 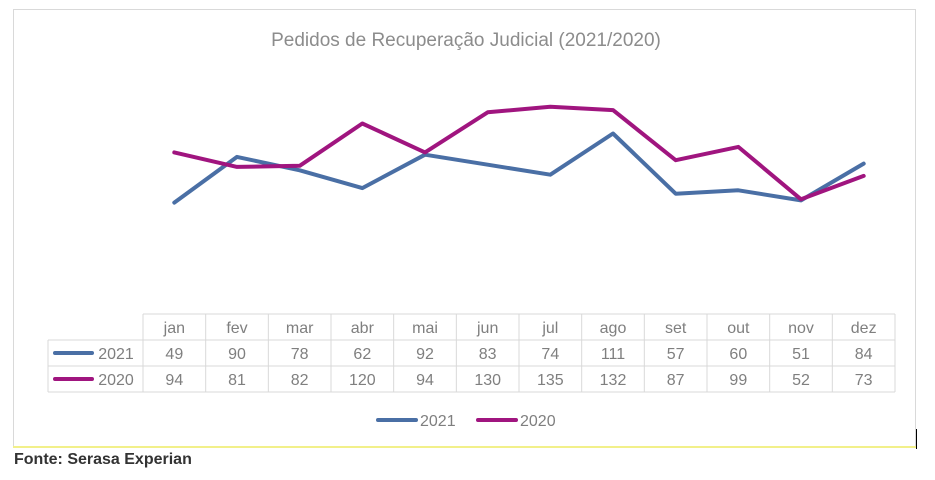 What do you see at coordinates (864, 354) in the screenshot?
I see `table-cell-value: 84` at bounding box center [864, 354].